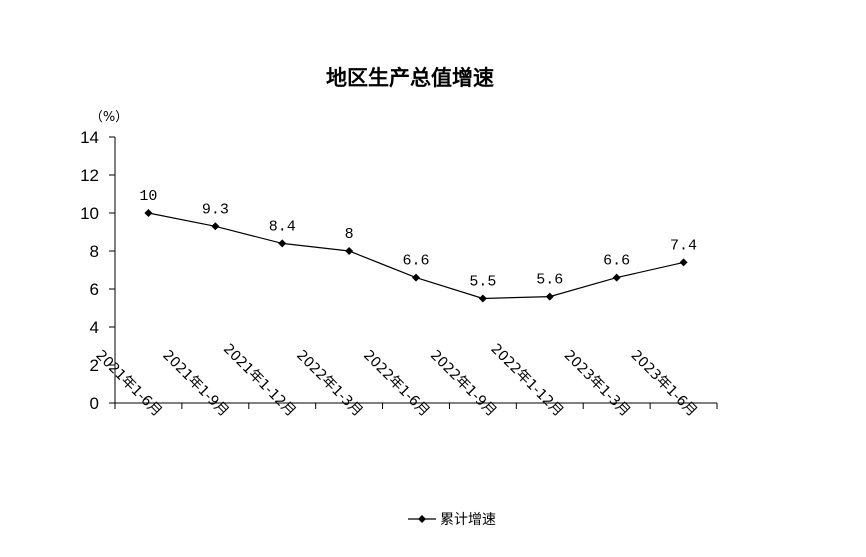 This screenshot has width=866, height=557. Describe the element at coordinates (349, 234) in the screenshot. I see `data-label: 8` at that location.